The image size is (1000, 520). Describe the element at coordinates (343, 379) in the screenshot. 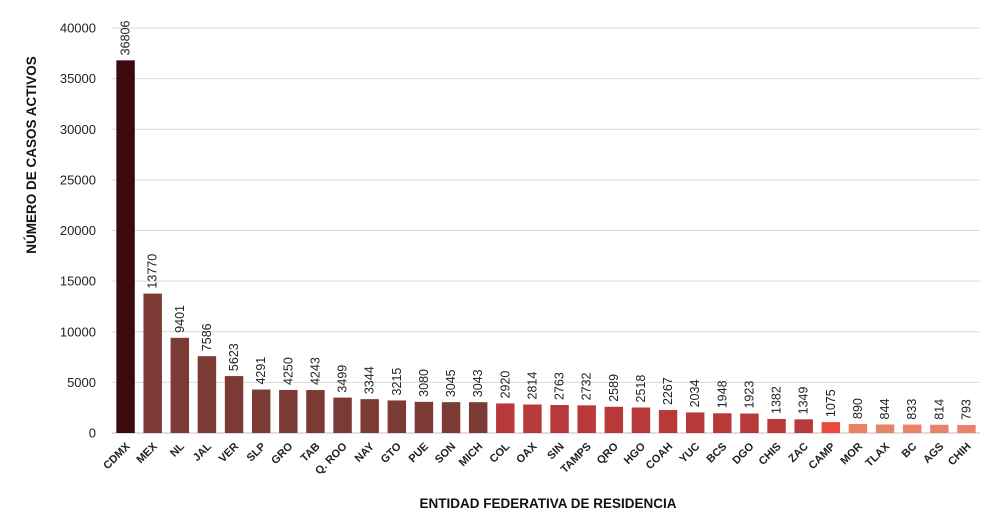

I see `data-label: 3499` at that location.